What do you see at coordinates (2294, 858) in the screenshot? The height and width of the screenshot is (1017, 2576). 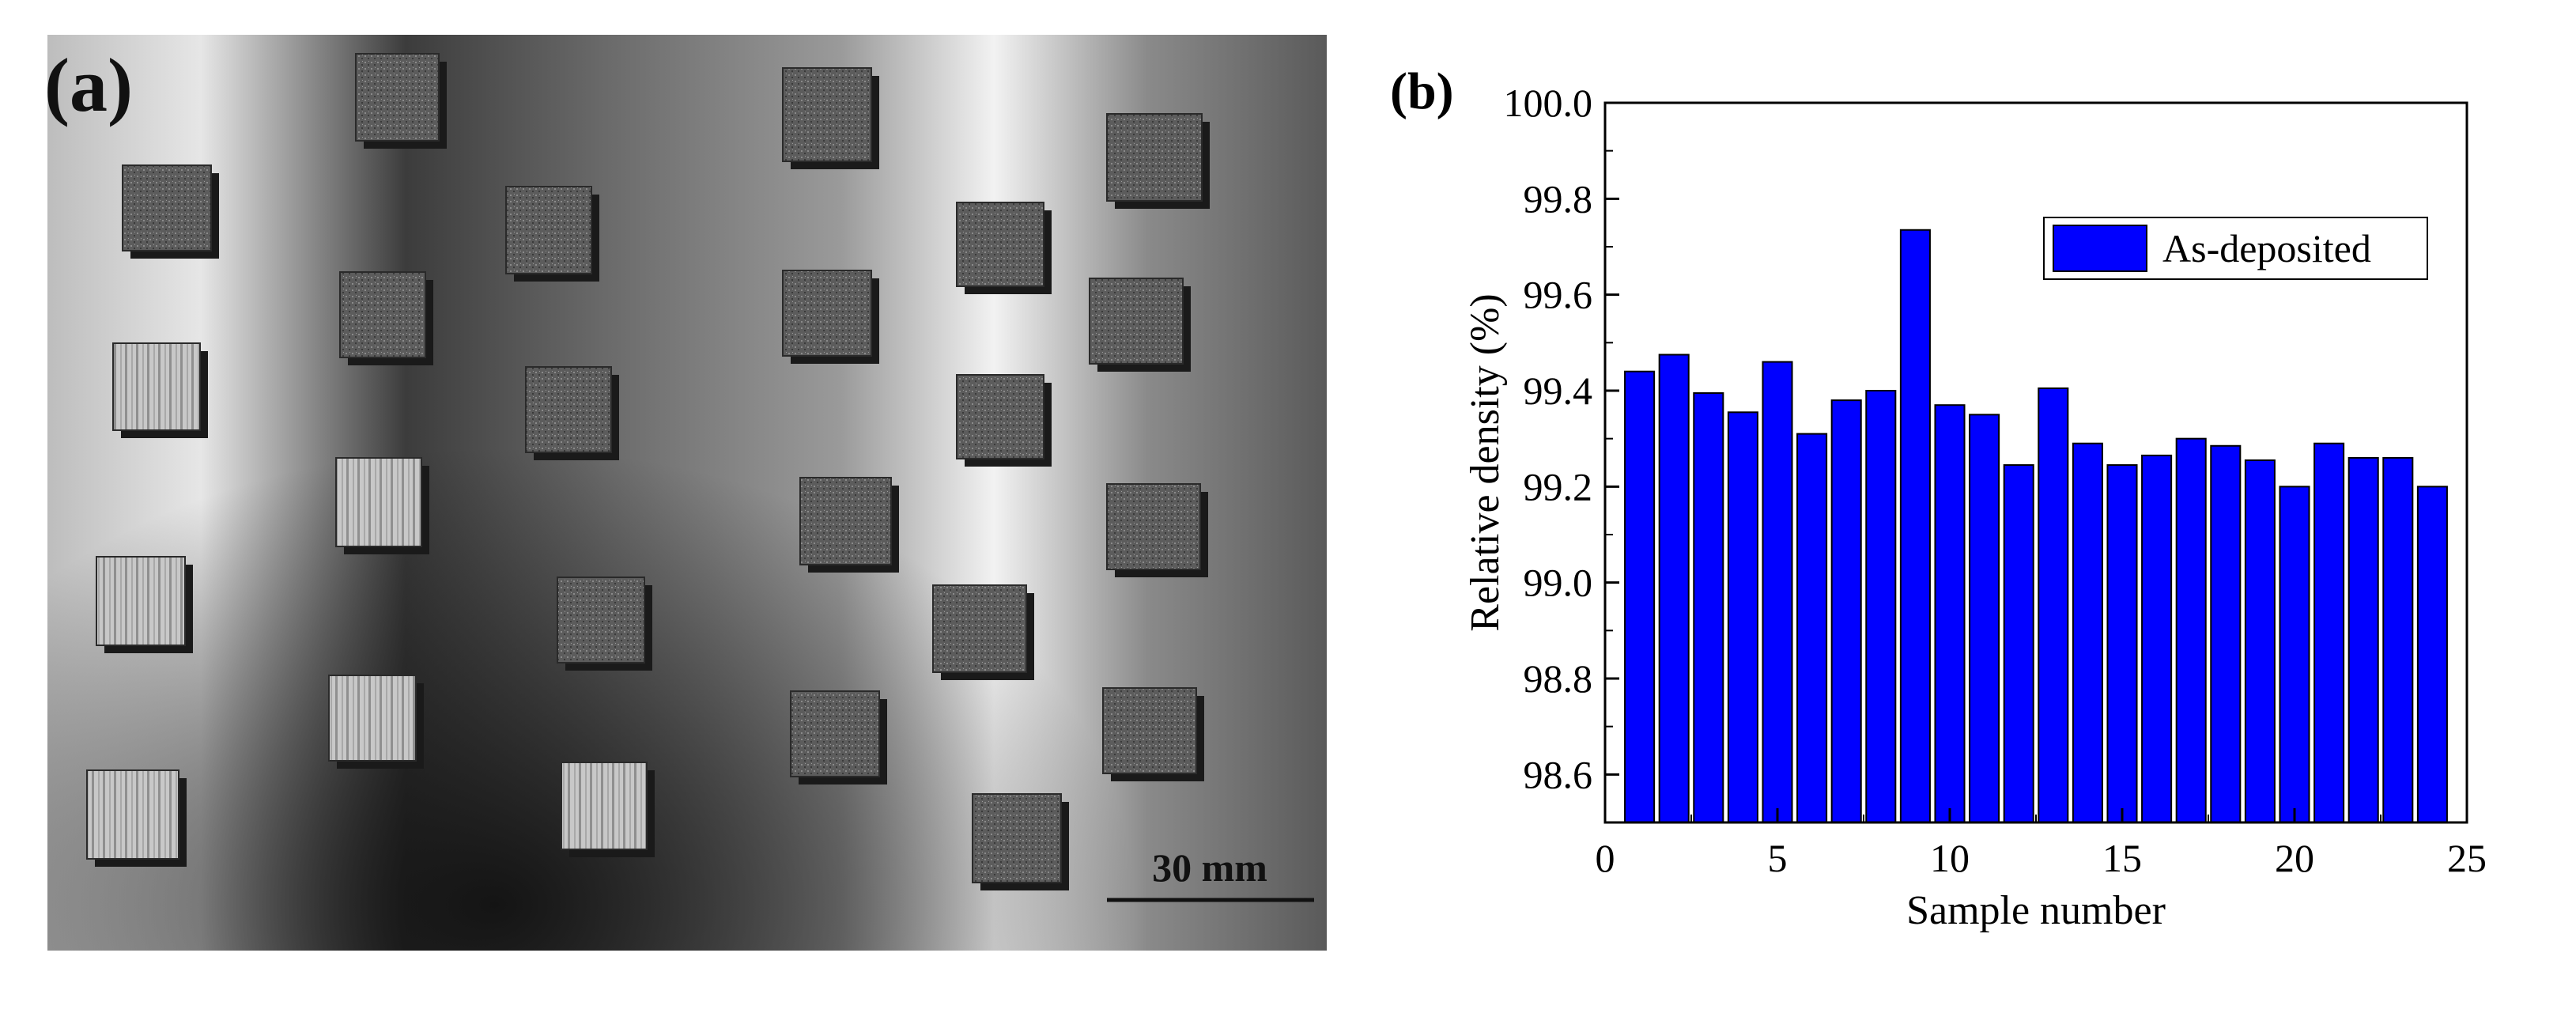 I see `x-tick-label: 20` at bounding box center [2294, 858].